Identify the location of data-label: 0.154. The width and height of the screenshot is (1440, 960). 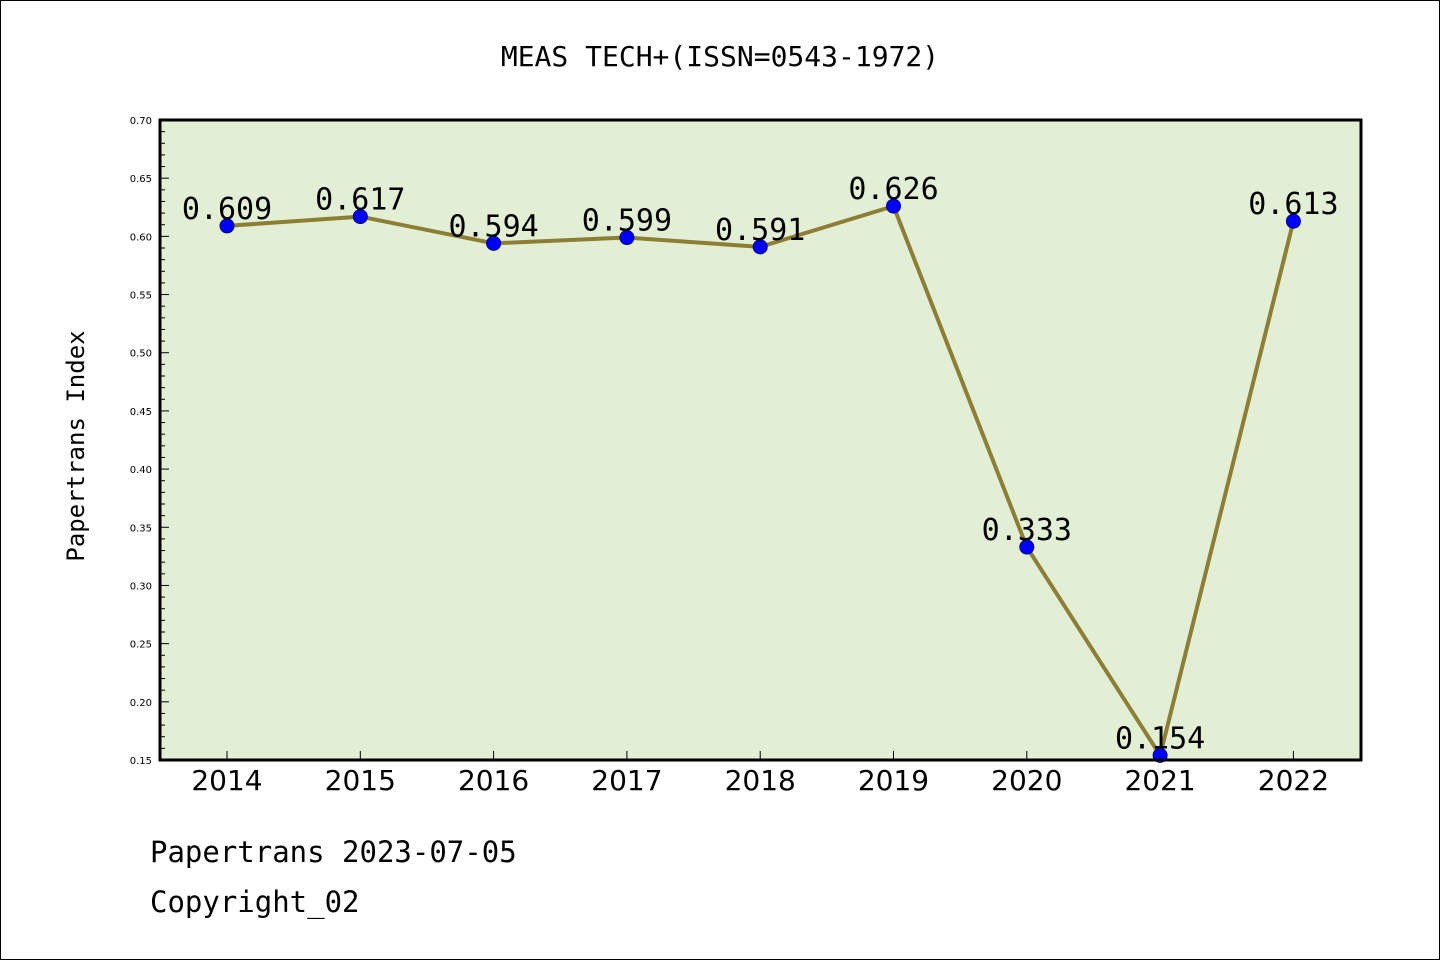
(1160, 738).